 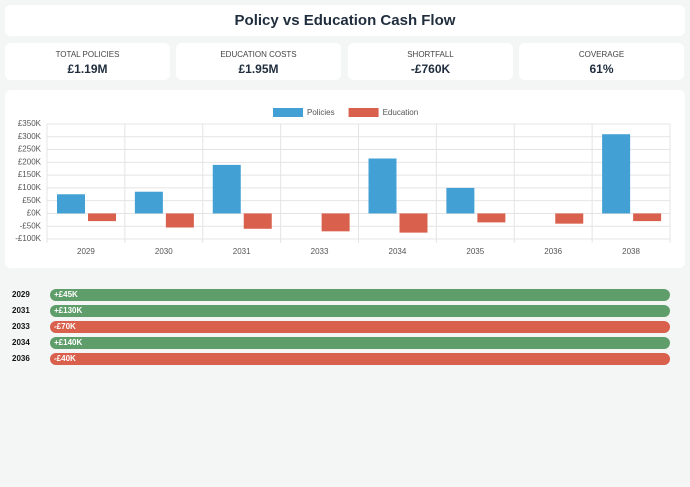 I want to click on x-tick-label: 2034, so click(x=398, y=251).